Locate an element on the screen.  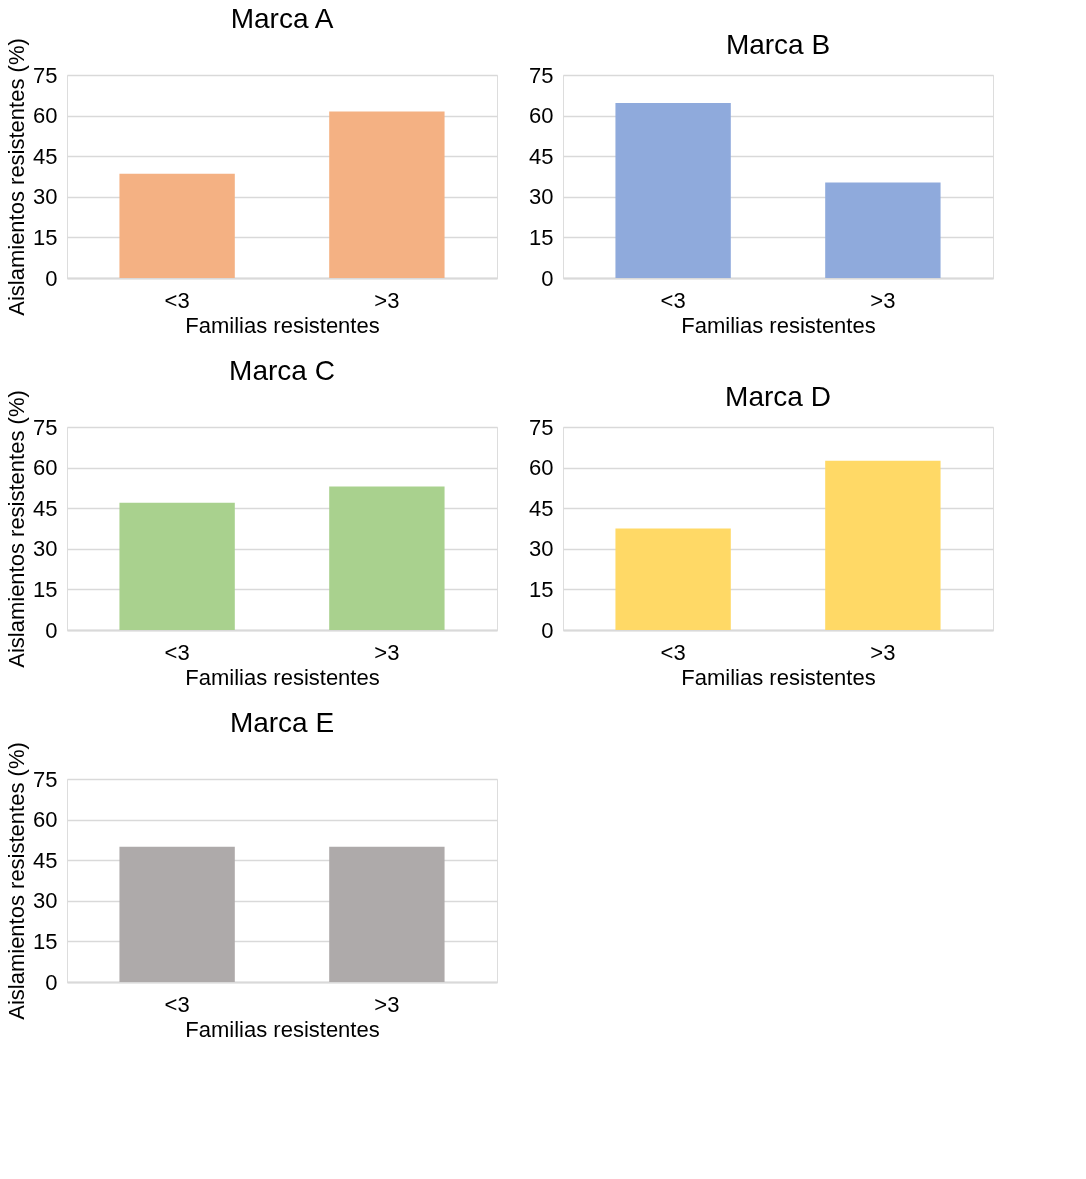
chart-title: Marca A is located at coordinates (282, 18).